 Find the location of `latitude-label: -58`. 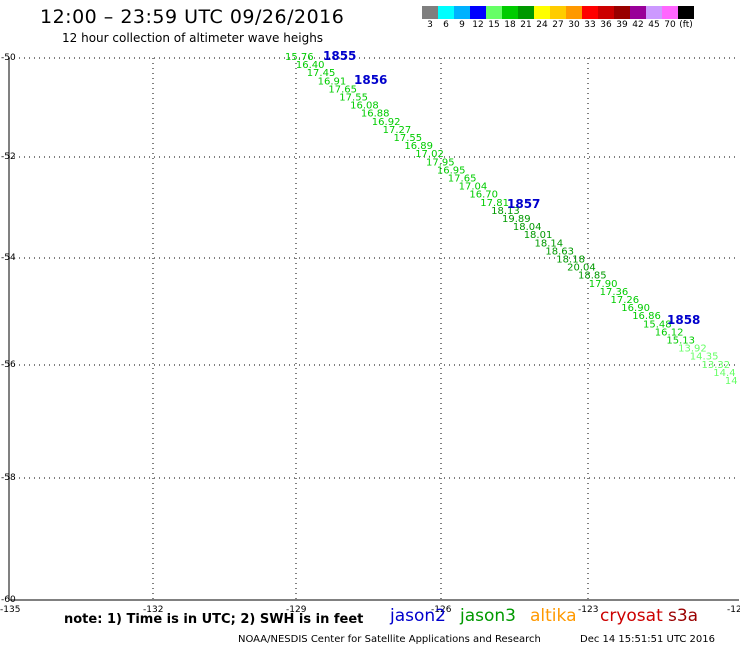

latitude-label: -58 is located at coordinates (8, 478).